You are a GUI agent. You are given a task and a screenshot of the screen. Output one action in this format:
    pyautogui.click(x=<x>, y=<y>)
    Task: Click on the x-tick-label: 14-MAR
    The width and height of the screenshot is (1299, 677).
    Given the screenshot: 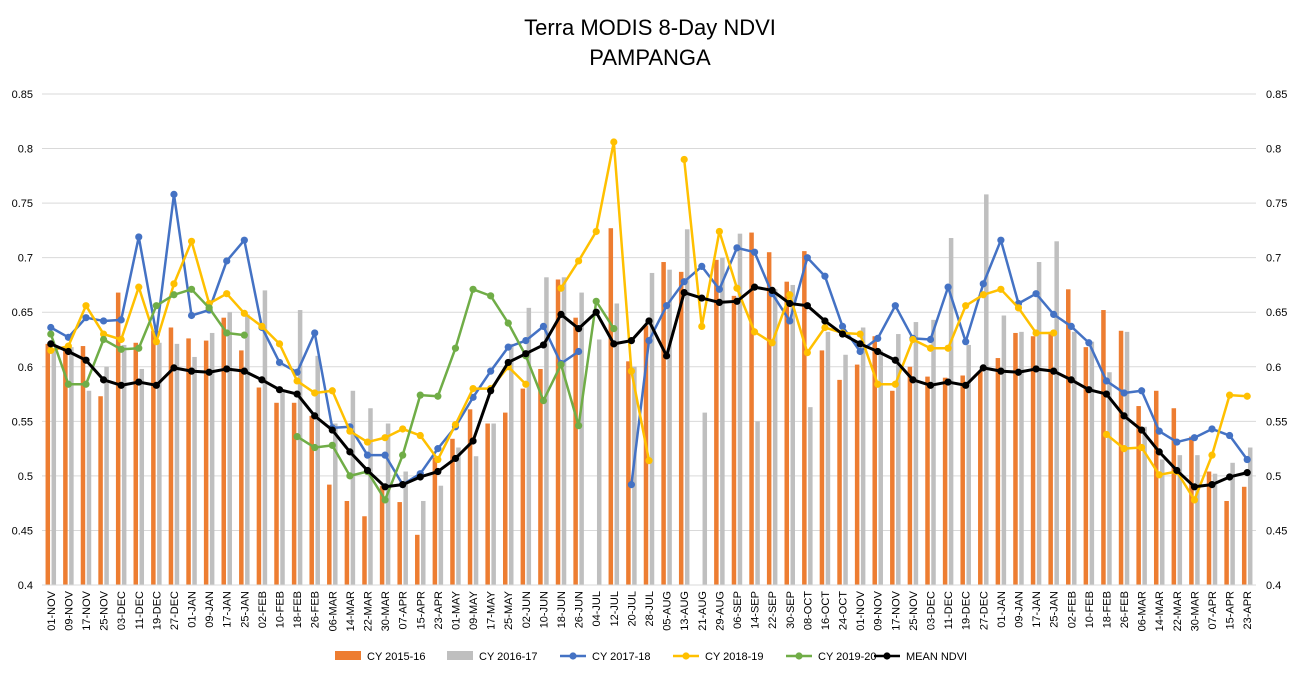 What is the action you would take?
    pyautogui.click(x=351, y=611)
    